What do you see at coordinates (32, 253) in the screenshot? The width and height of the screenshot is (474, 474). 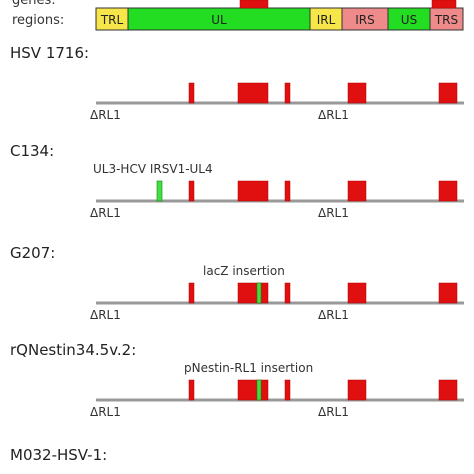 I see `construct-name: G207:` at bounding box center [32, 253].